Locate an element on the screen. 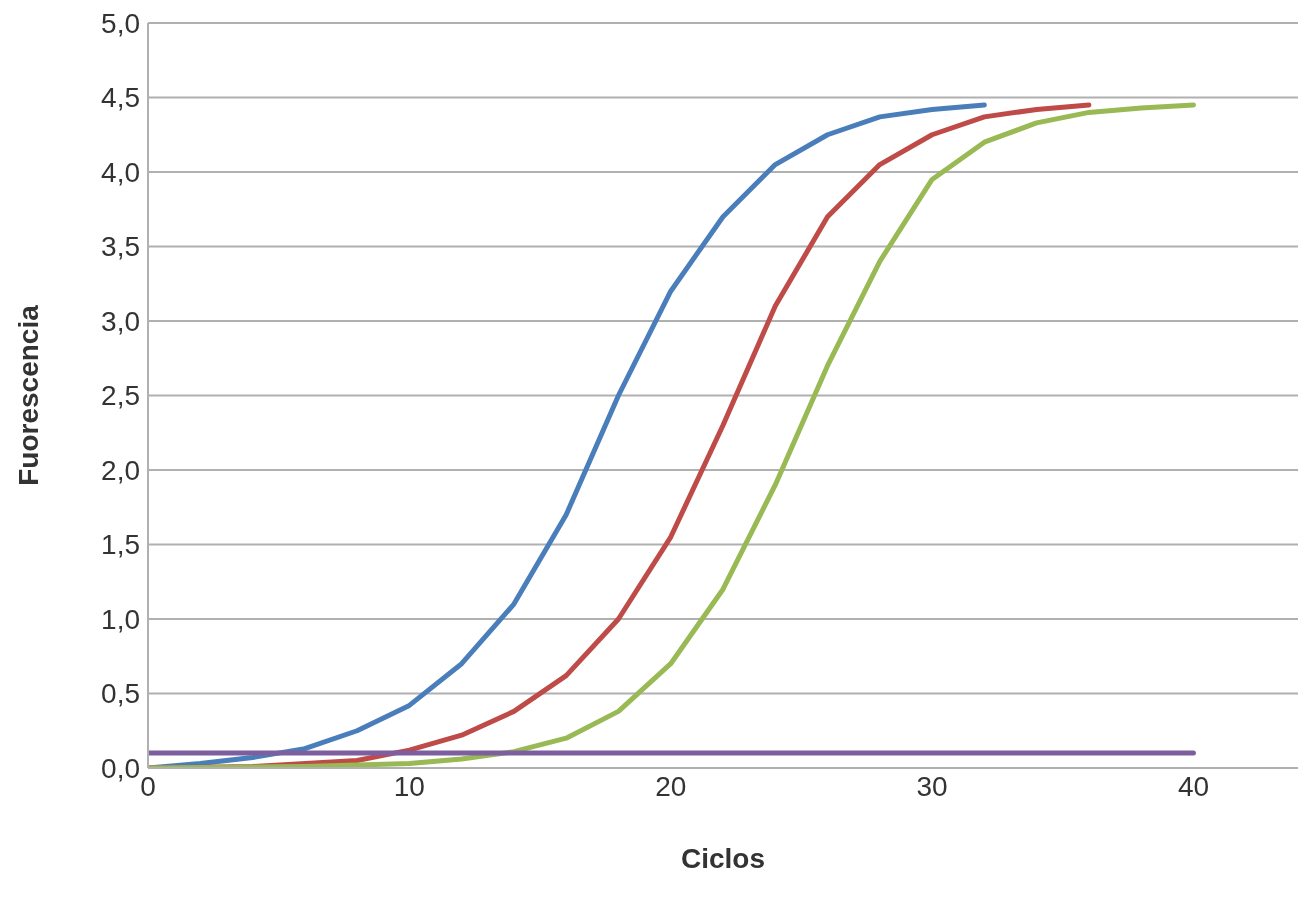 The height and width of the screenshot is (911, 1311). x-tick-label: 40 is located at coordinates (1193, 786).